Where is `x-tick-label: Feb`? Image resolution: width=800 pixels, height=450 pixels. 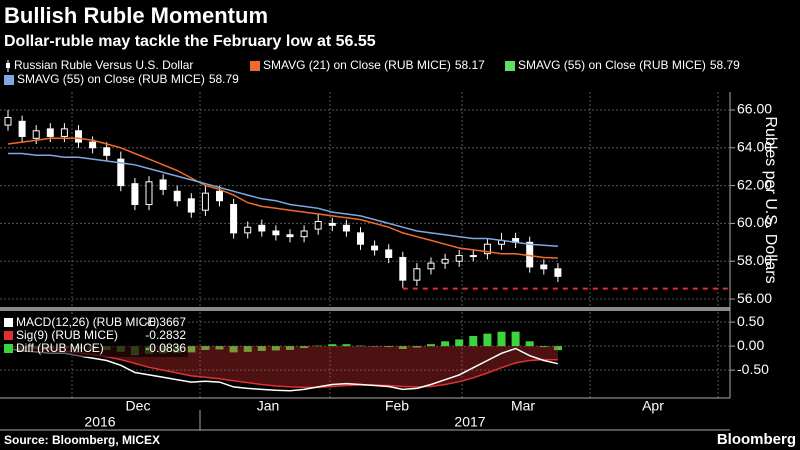 x-tick-label: Feb is located at coordinates (397, 406).